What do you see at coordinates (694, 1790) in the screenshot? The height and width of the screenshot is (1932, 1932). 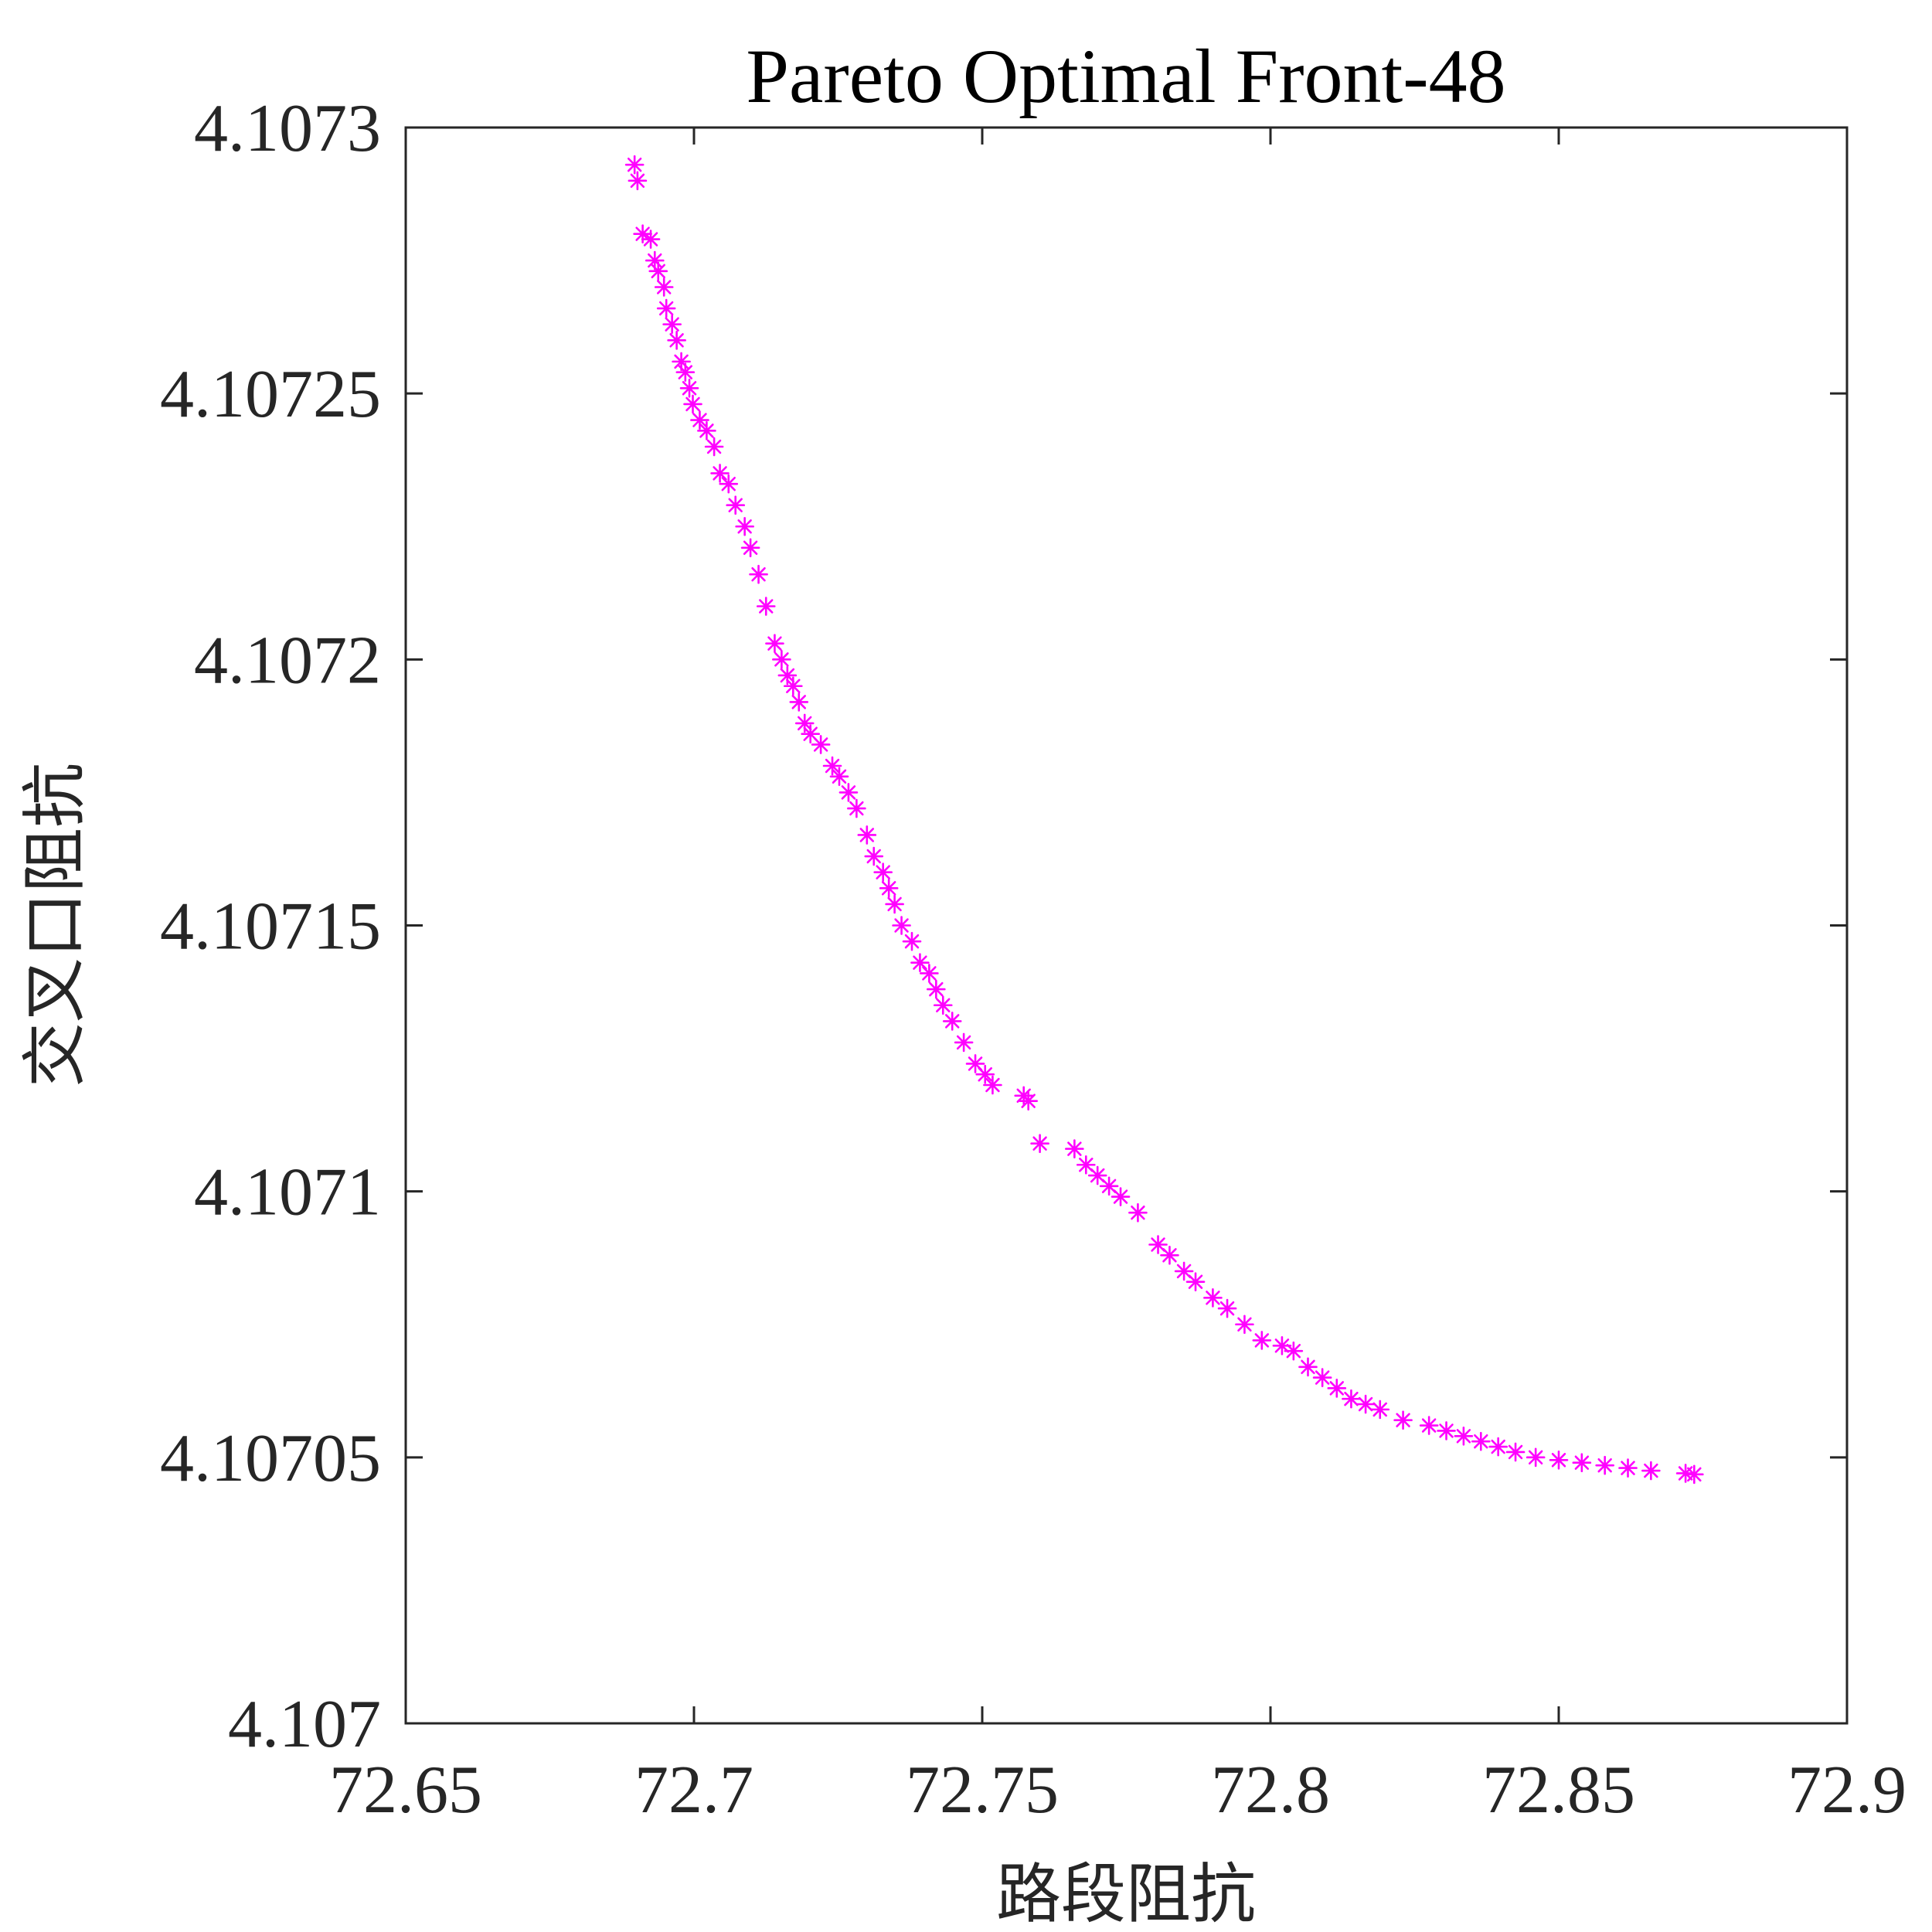 I see `x-tick-label: 72.7` at bounding box center [694, 1790].